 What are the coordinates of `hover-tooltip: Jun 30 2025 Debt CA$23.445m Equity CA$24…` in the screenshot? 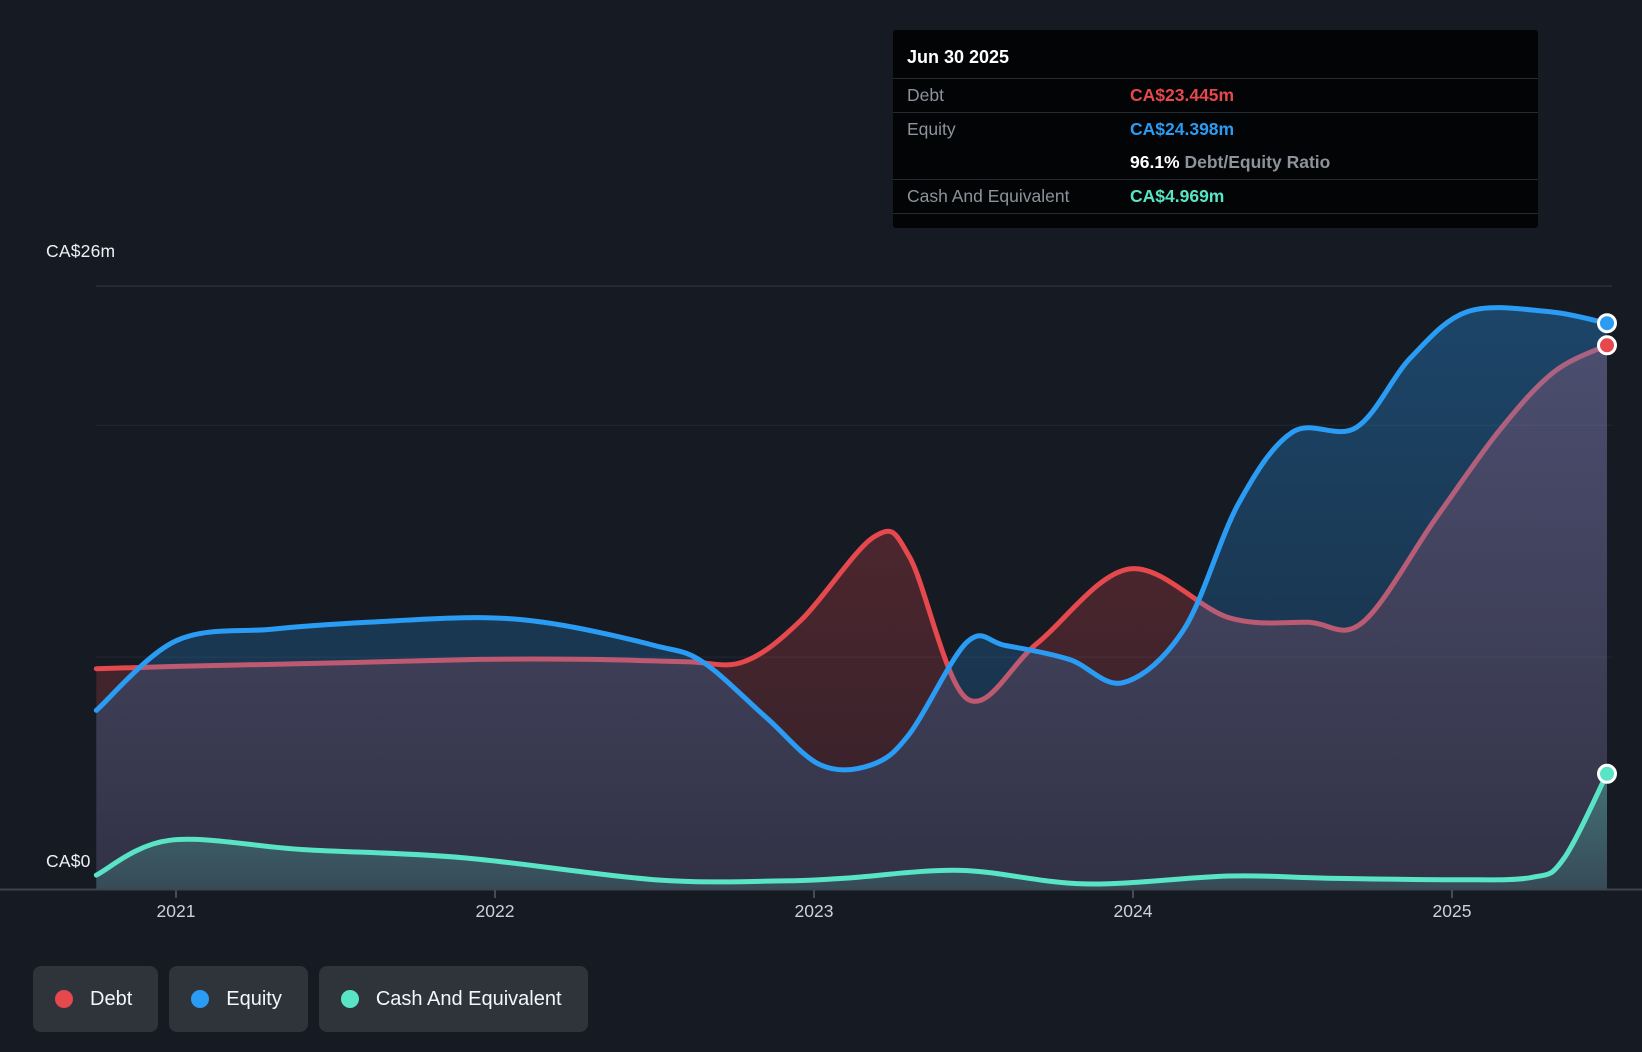 It's located at (1215, 129).